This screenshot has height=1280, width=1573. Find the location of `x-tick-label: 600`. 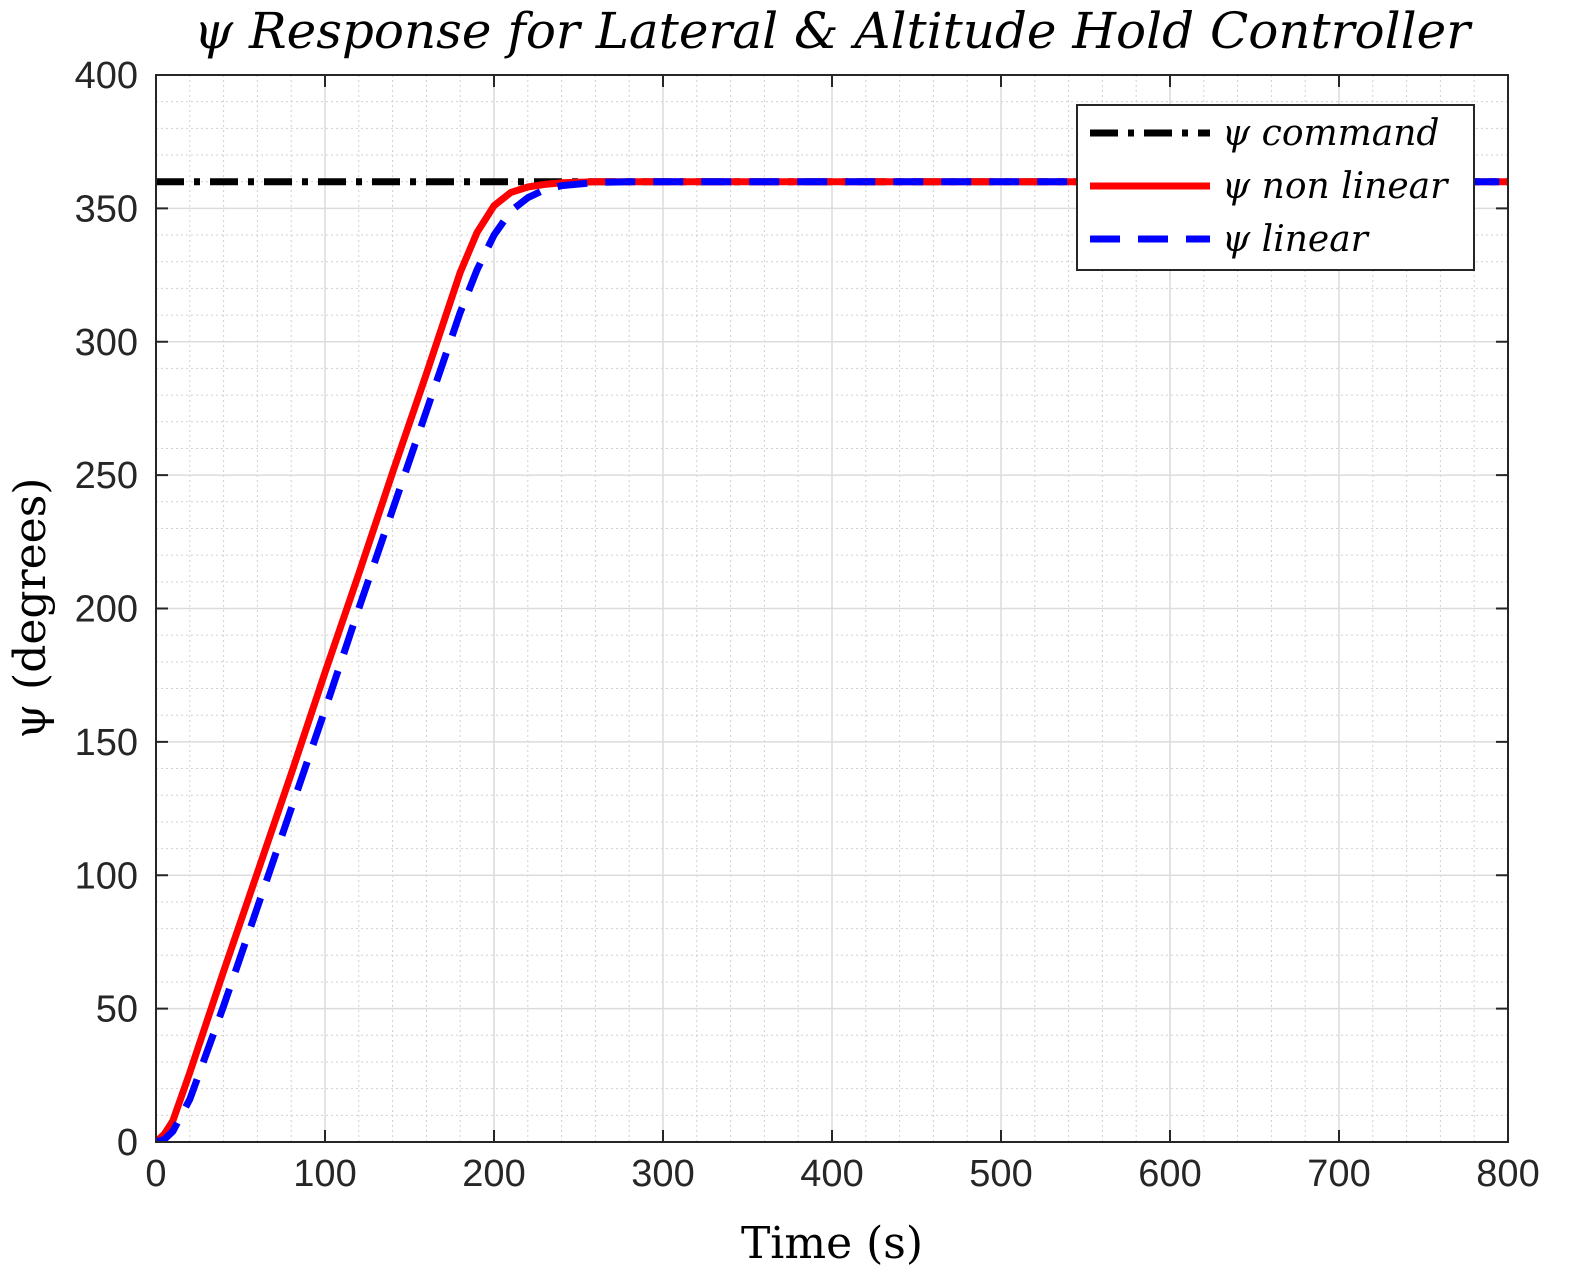

x-tick-label: 600 is located at coordinates (1169, 1174).